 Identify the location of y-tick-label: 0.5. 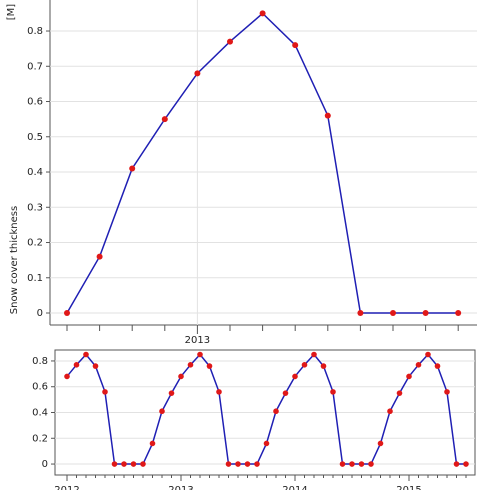
(35, 137).